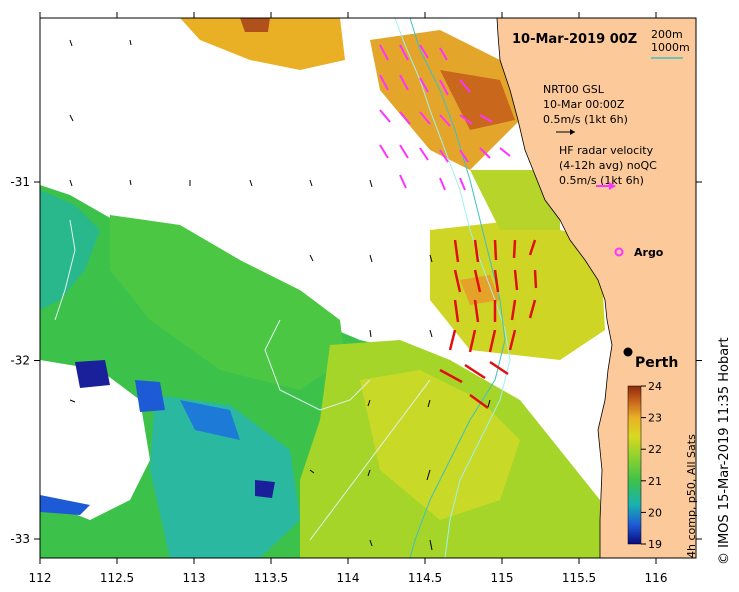 The image size is (739, 592). I want to click on sst-patch-warm-north-dark, so click(477, 100).